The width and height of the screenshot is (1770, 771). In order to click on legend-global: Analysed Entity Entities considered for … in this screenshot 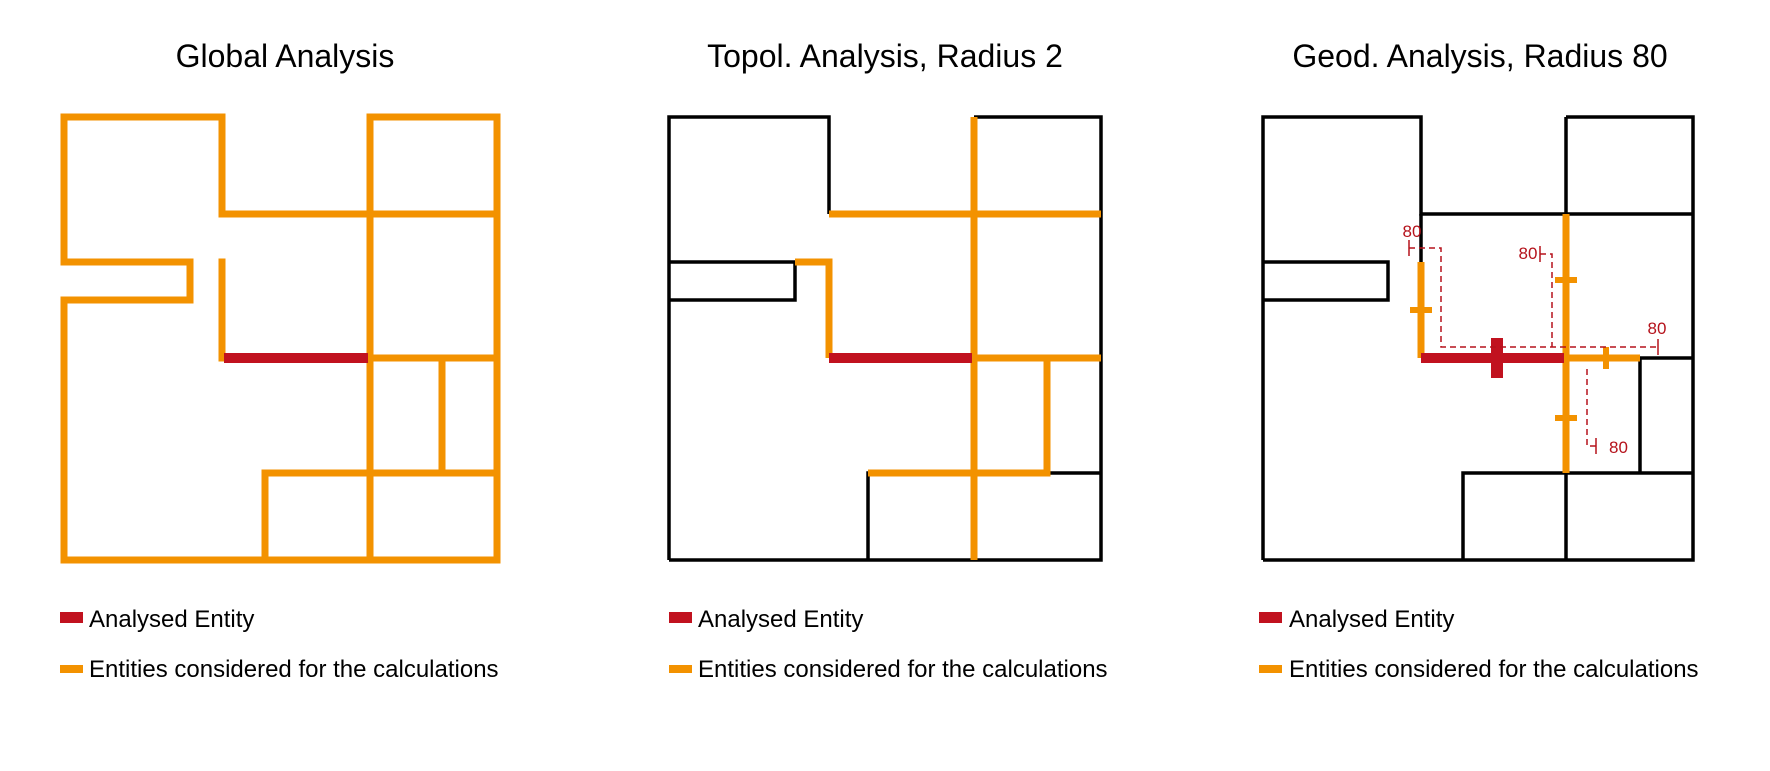, I will do `click(279, 644)`.